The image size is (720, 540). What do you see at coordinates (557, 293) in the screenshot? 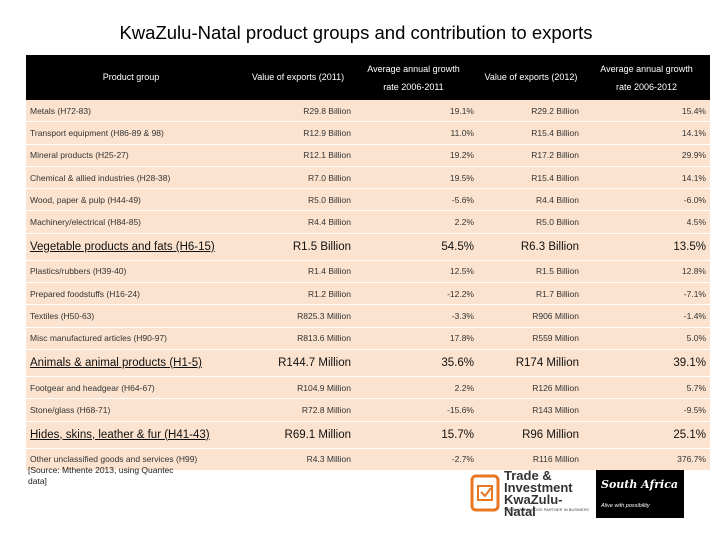
I see `cell-value-2012: R1.7 Billion` at bounding box center [557, 293].